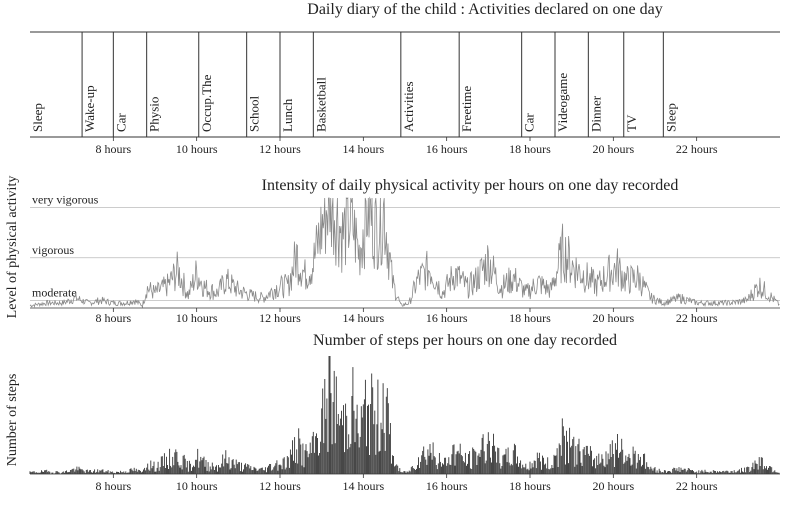  What do you see at coordinates (363, 318) in the screenshot?
I see `intensity-x-tick-label: 14 hours` at bounding box center [363, 318].